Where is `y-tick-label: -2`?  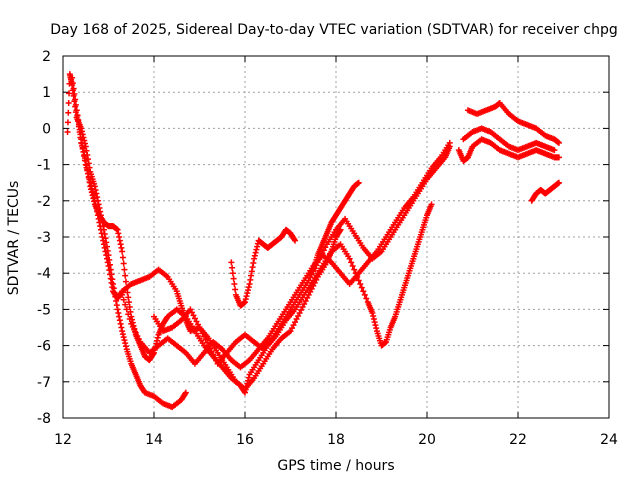
y-tick-label: -2 is located at coordinates (44, 202).